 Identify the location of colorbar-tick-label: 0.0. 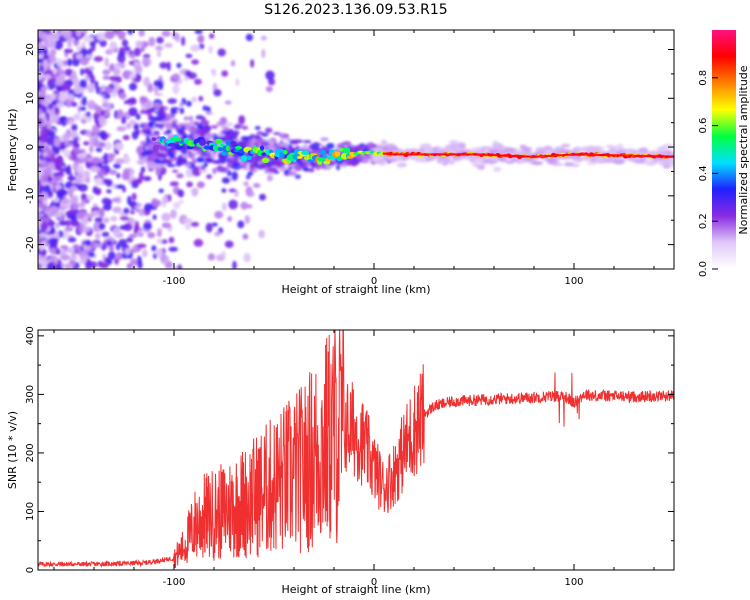
(703, 269).